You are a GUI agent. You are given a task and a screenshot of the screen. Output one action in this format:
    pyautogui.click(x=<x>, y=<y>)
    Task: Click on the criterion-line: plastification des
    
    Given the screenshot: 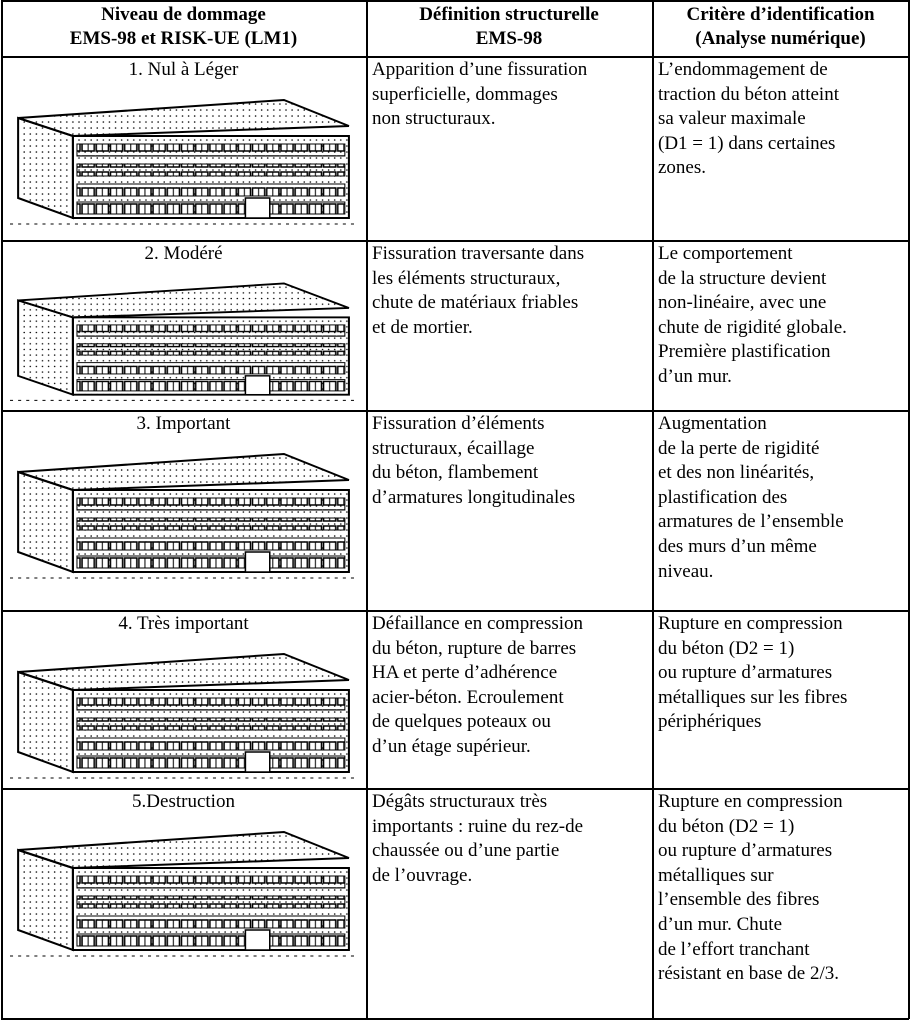 What is the action you would take?
    pyautogui.click(x=723, y=497)
    